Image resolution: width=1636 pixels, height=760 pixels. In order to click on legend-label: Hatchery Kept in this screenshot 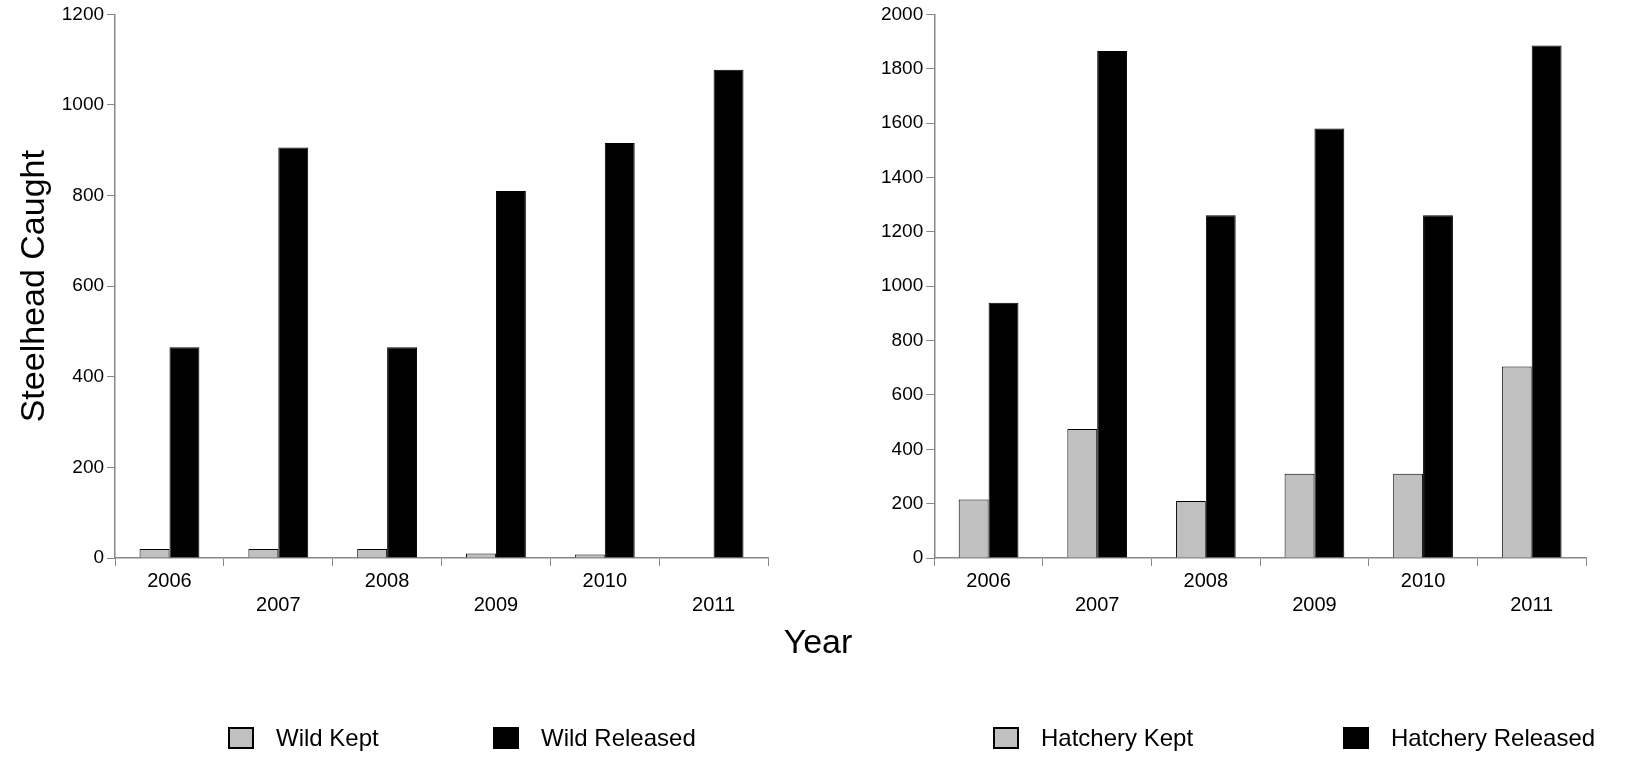, I will do `click(1117, 738)`.